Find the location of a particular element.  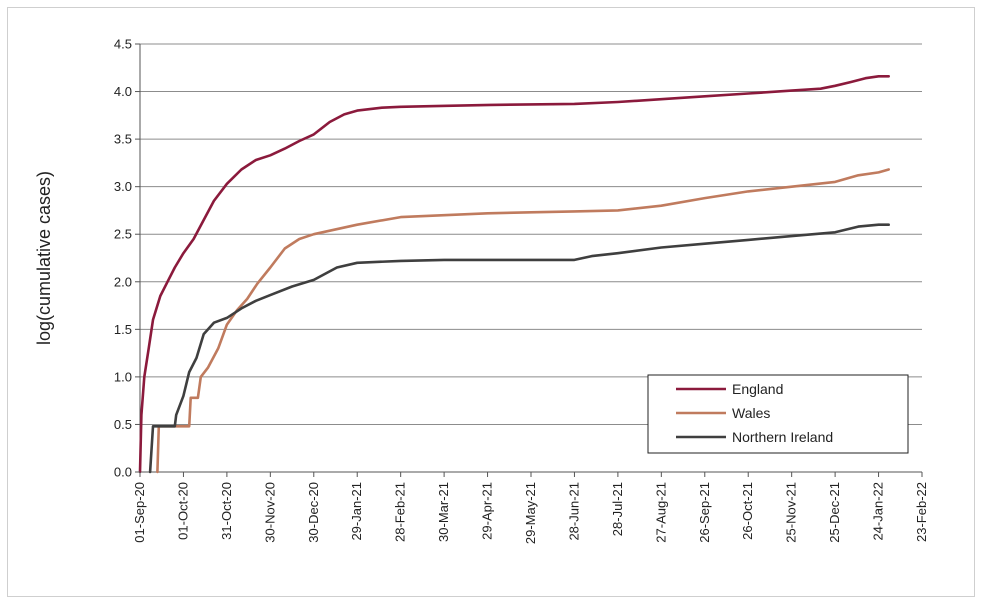

x-tick-label: 25-Nov-21 is located at coordinates (791, 512).